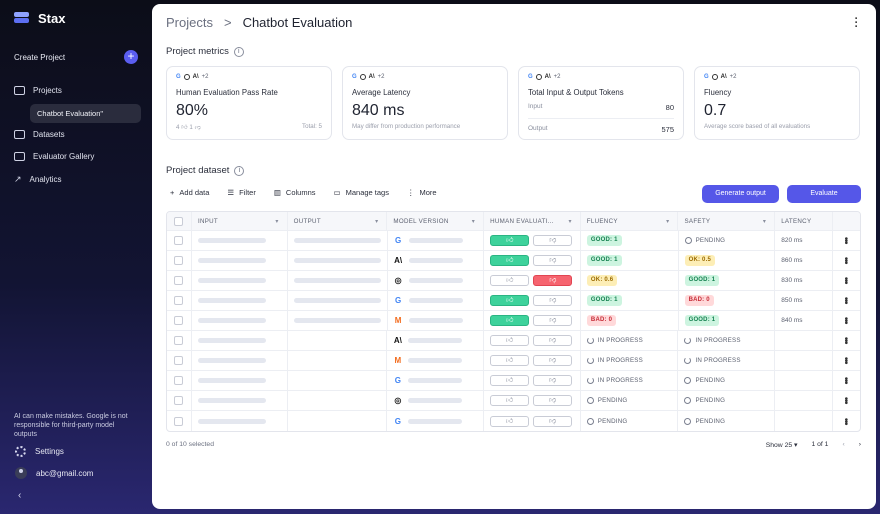 The height and width of the screenshot is (514, 880). I want to click on table-row: M 👍︎ 👎︎ IN PROGRESS IN PROGRESS •••, so click(513, 361).